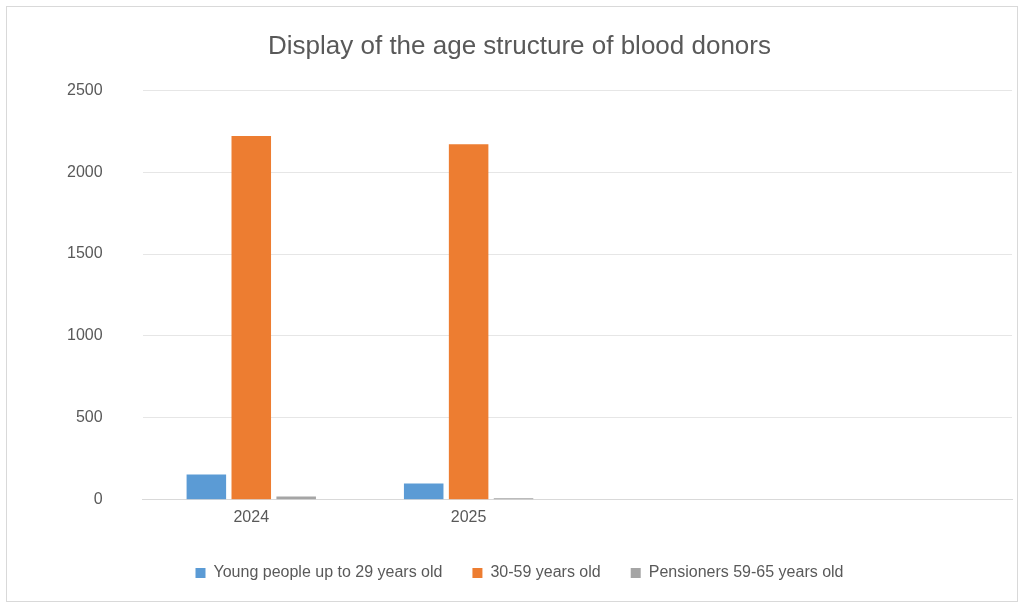  What do you see at coordinates (328, 572) in the screenshot?
I see `legend-label: Young people up to 29 years old` at bounding box center [328, 572].